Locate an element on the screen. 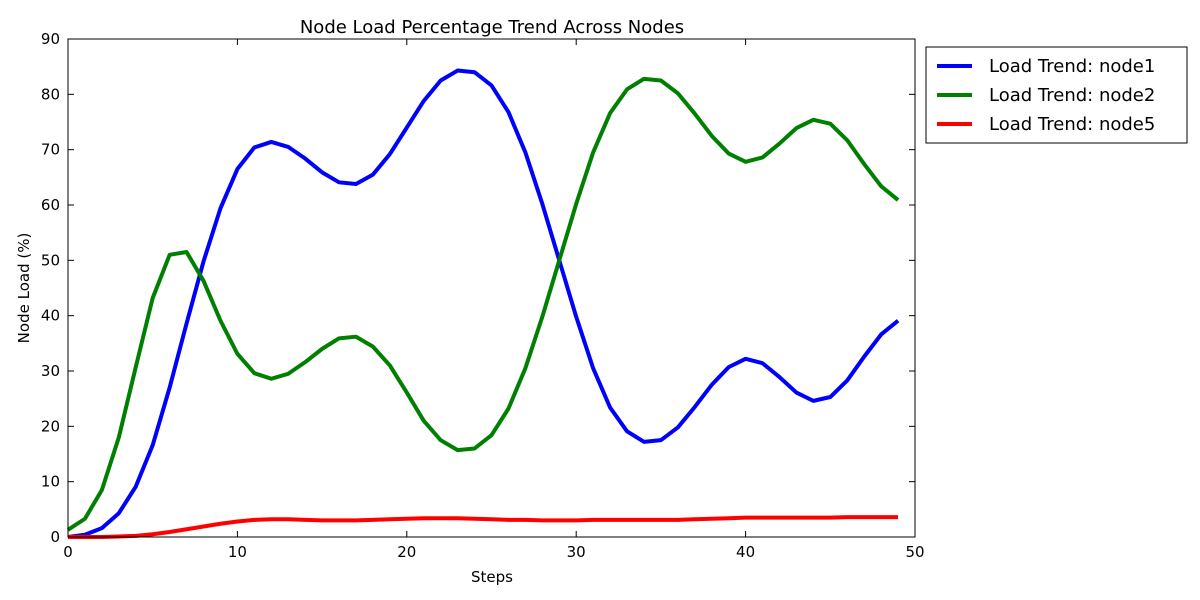  y-tick-label: 80 is located at coordinates (50, 94).